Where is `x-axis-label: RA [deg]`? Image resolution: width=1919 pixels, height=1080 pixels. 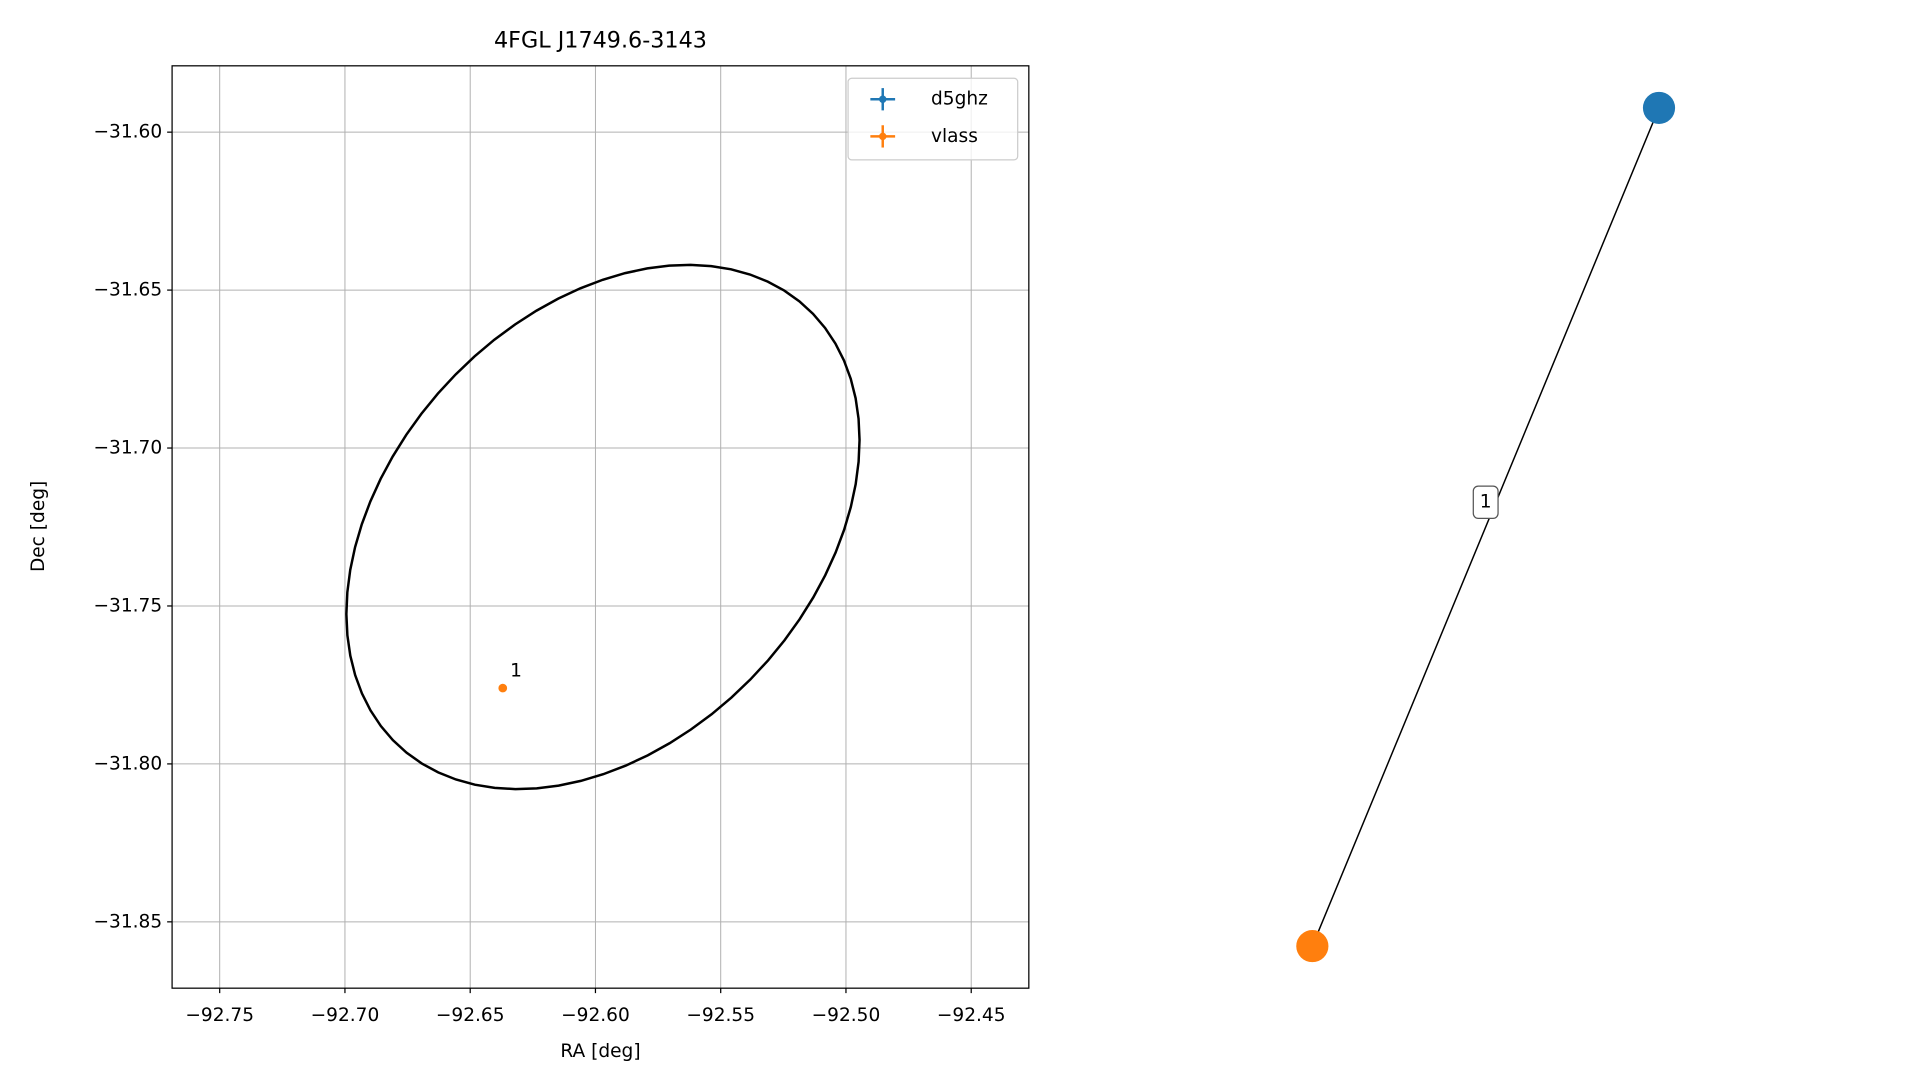
x-axis-label: RA [deg] is located at coordinates (600, 1051).